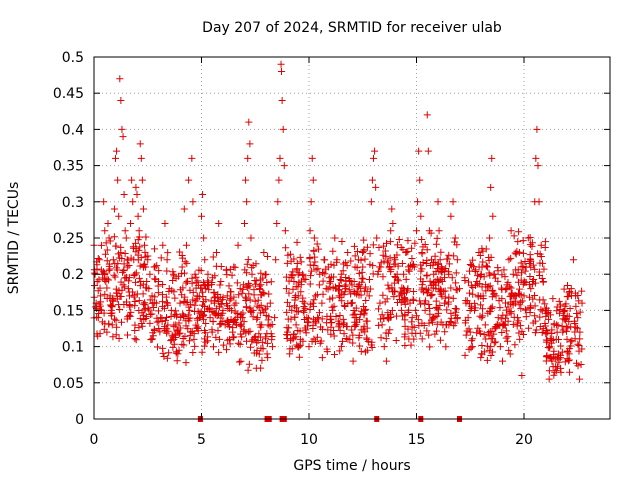 The width and height of the screenshot is (640, 480). Describe the element at coordinates (68, 167) in the screenshot. I see `y-tick-label: 0.35` at that location.